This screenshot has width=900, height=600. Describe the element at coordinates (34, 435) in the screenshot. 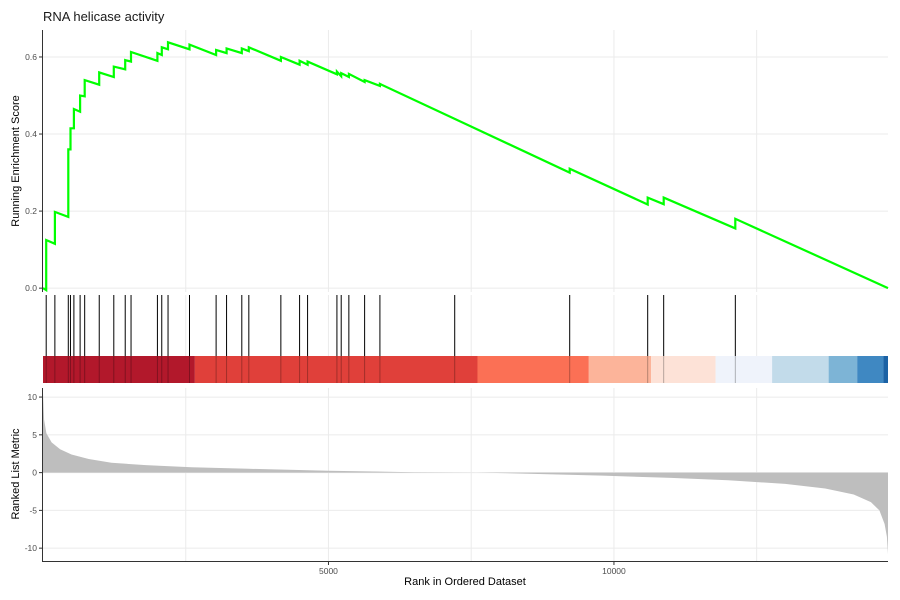

I see `metric-y-tick-label: 5` at that location.